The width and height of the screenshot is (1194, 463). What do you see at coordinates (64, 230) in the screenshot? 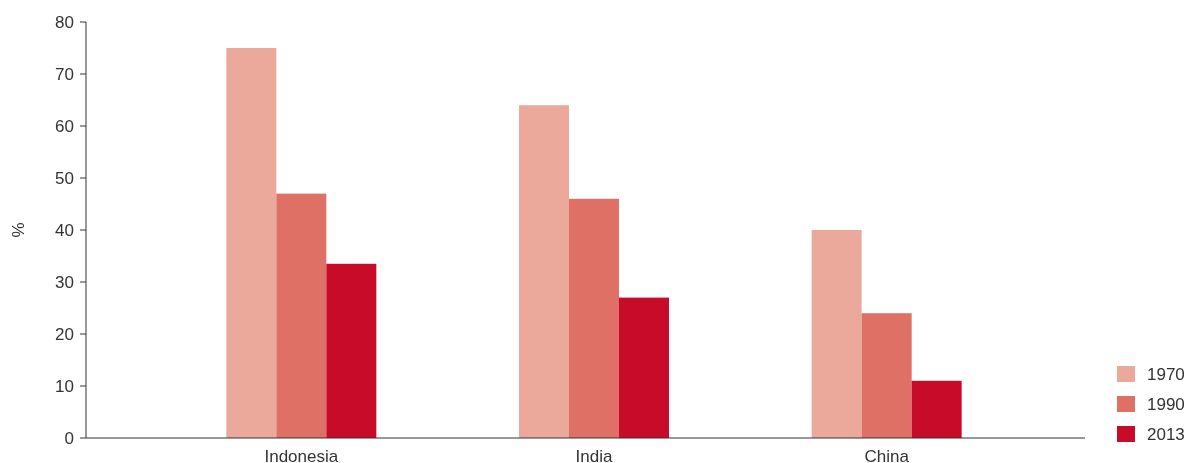
I see `y-tick-label: 40` at bounding box center [64, 230].